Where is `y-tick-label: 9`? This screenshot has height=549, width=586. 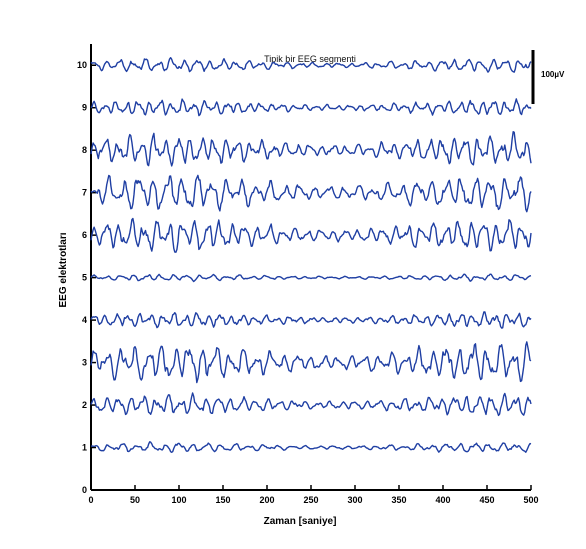
y-tick-label: 9 is located at coordinates (84, 108).